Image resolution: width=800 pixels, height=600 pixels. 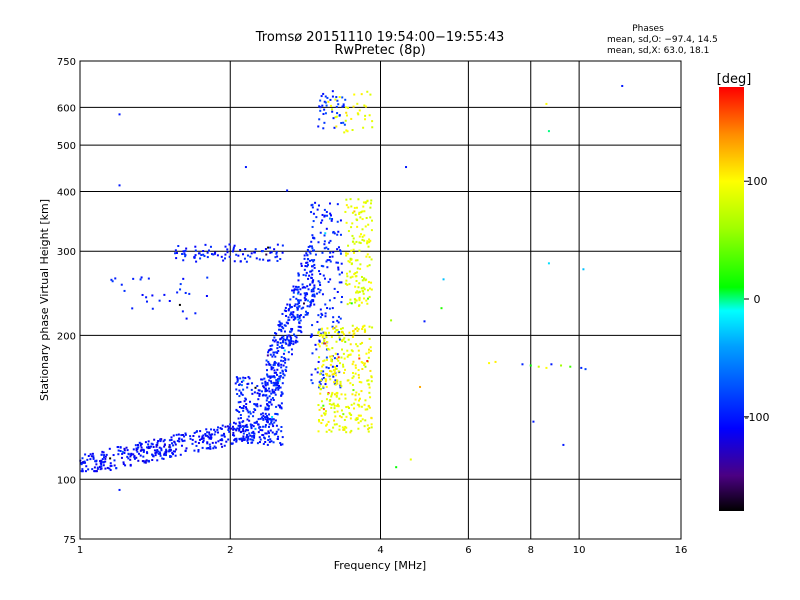 I want to click on x-tick-label: 4, so click(x=380, y=550).